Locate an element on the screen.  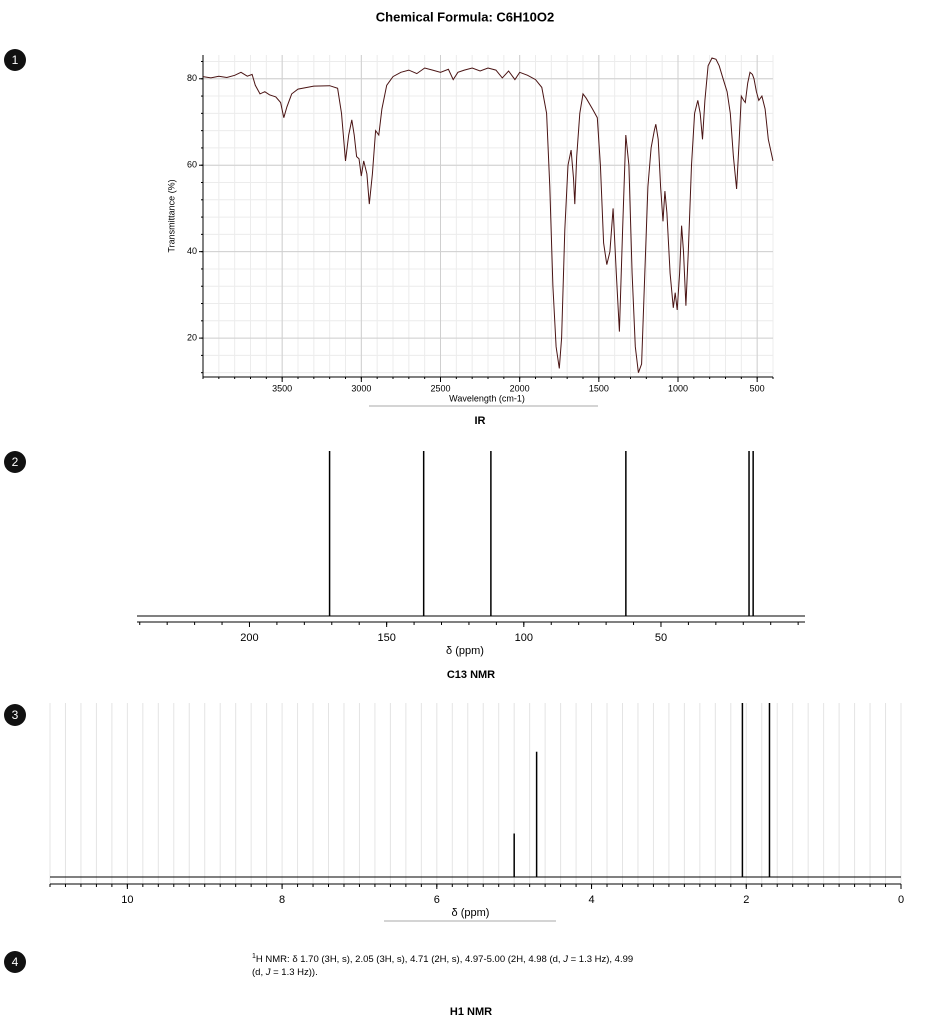
x-tick-label: 0 is located at coordinates (901, 900).